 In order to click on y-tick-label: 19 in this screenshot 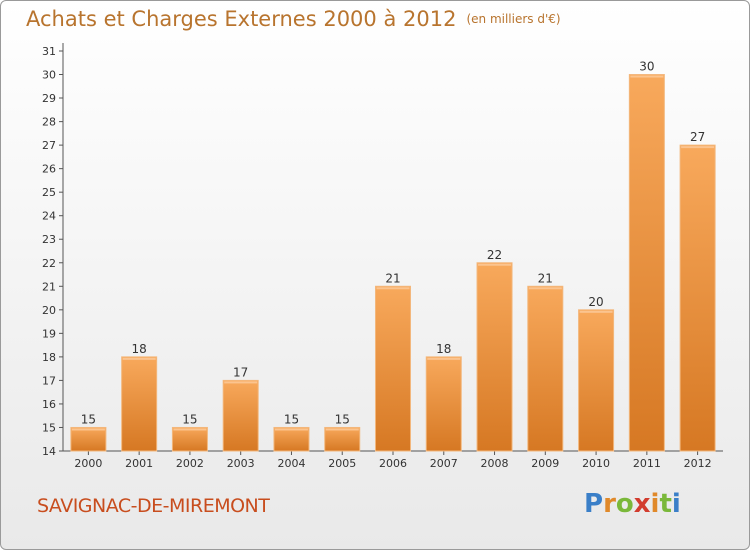, I will do `click(49, 333)`.